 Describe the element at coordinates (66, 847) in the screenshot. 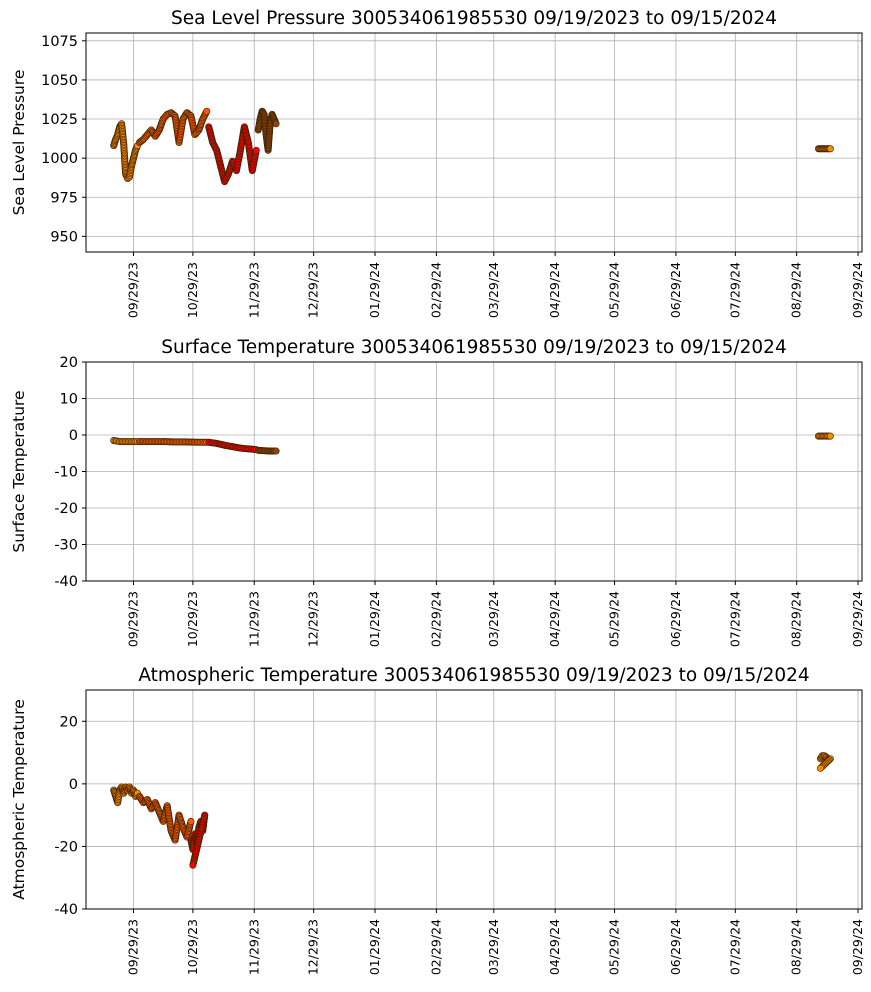

I see `atmospheric-temperature-y-tick-label: -20` at that location.